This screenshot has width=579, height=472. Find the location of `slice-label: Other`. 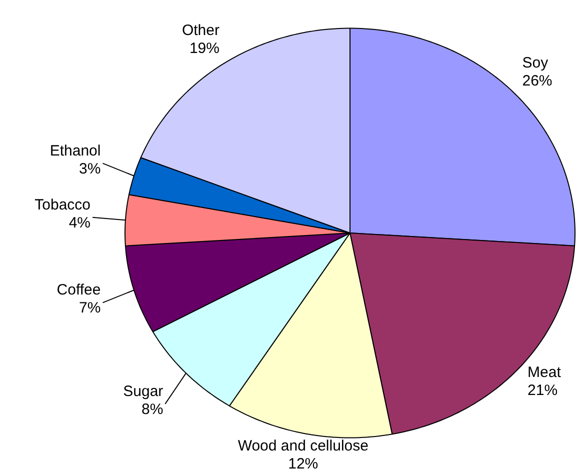

slice-label: Other is located at coordinates (201, 30).